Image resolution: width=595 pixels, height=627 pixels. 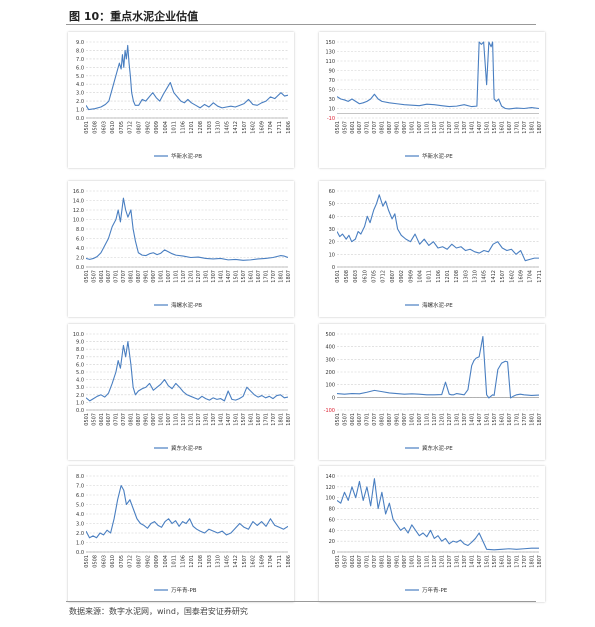 I want to click on x-tick-label: 1101, so click(x=177, y=419).